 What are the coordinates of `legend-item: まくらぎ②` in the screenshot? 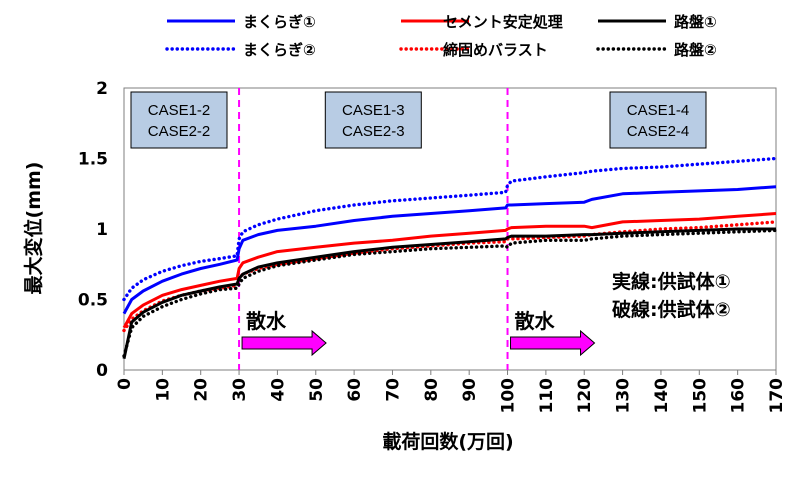 It's located at (240, 50).